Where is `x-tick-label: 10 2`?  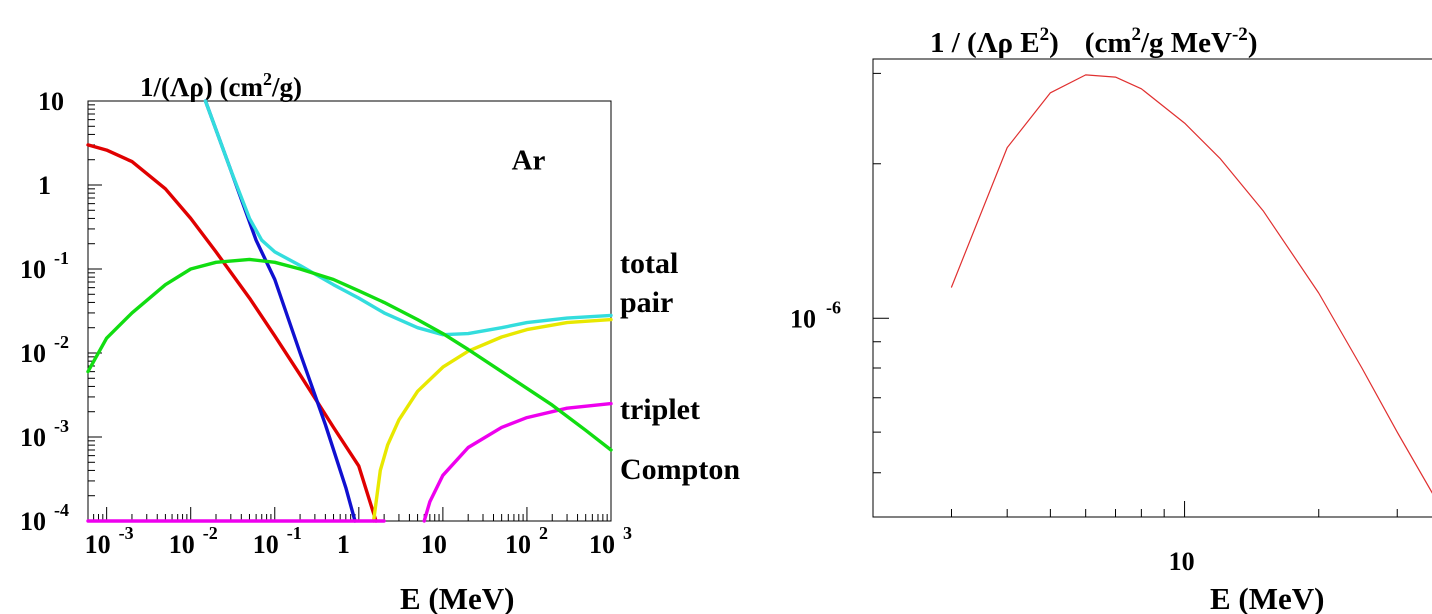
x-tick-label: 10 2 is located at coordinates (526, 541).